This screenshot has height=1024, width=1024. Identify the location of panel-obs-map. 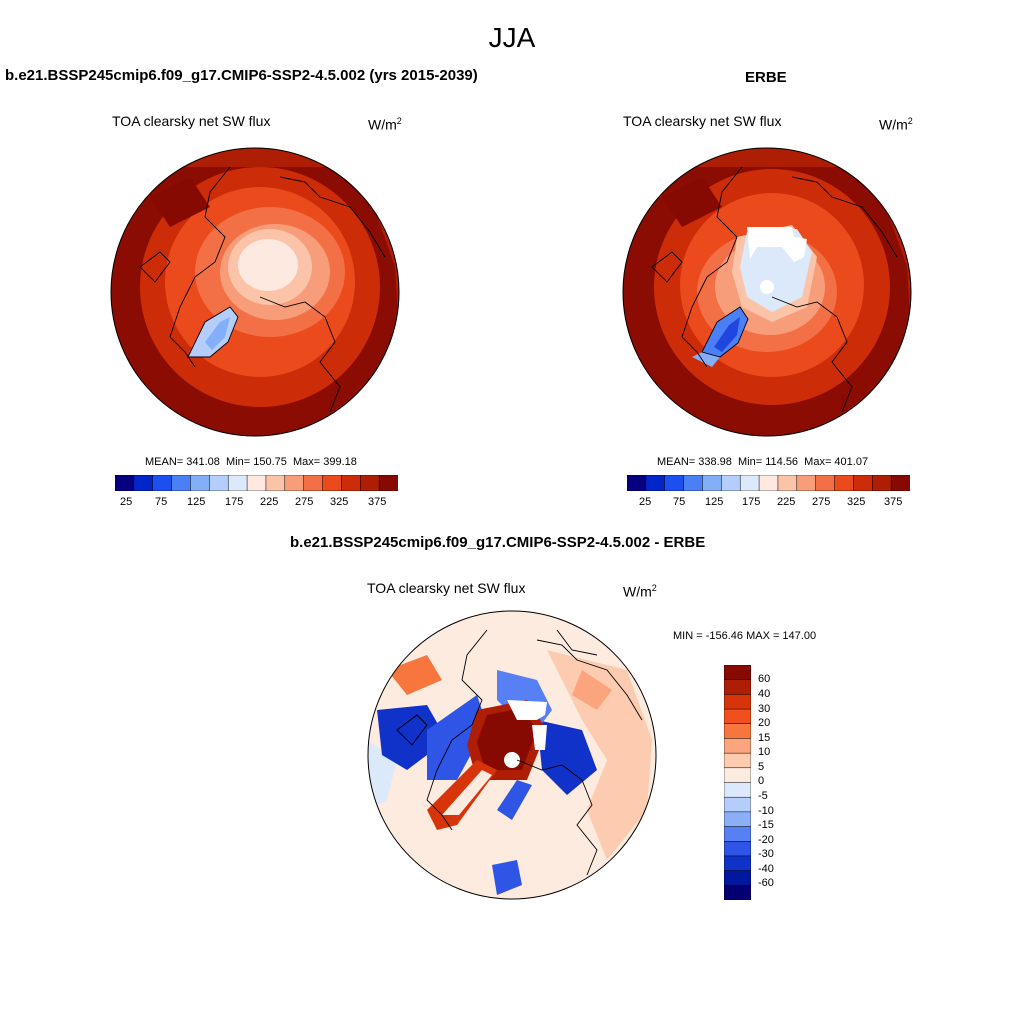
(767, 292).